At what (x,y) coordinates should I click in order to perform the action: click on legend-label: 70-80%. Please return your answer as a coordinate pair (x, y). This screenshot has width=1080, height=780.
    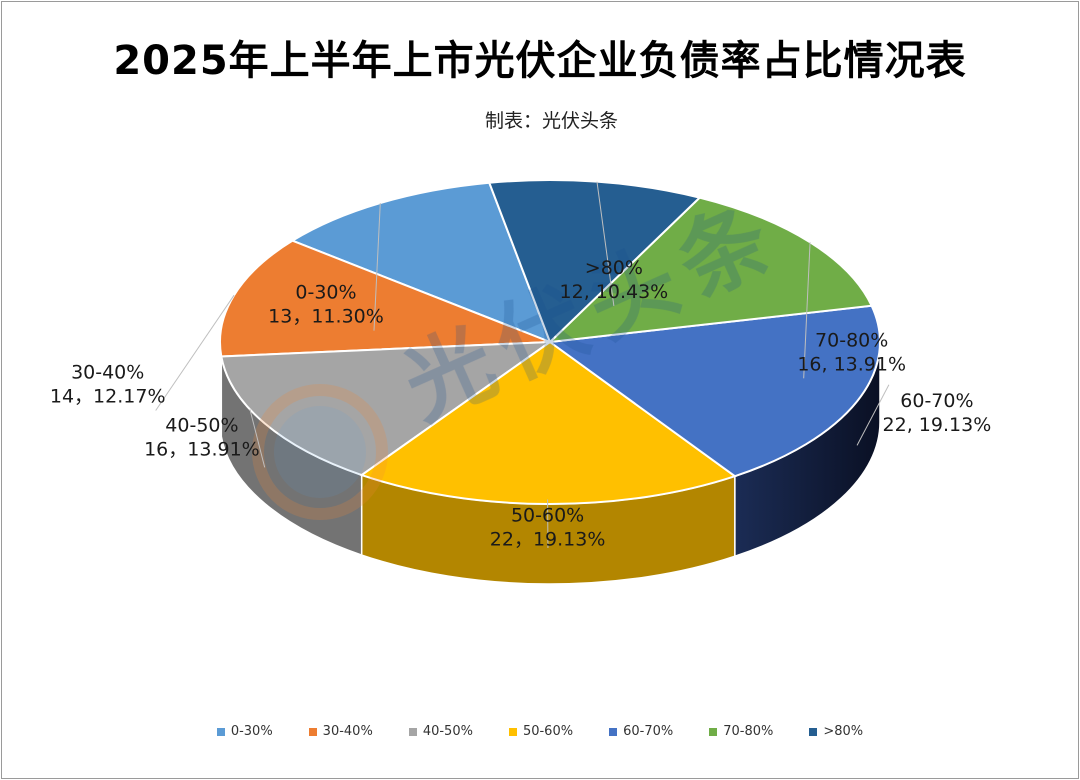
    Looking at the image, I should click on (748, 731).